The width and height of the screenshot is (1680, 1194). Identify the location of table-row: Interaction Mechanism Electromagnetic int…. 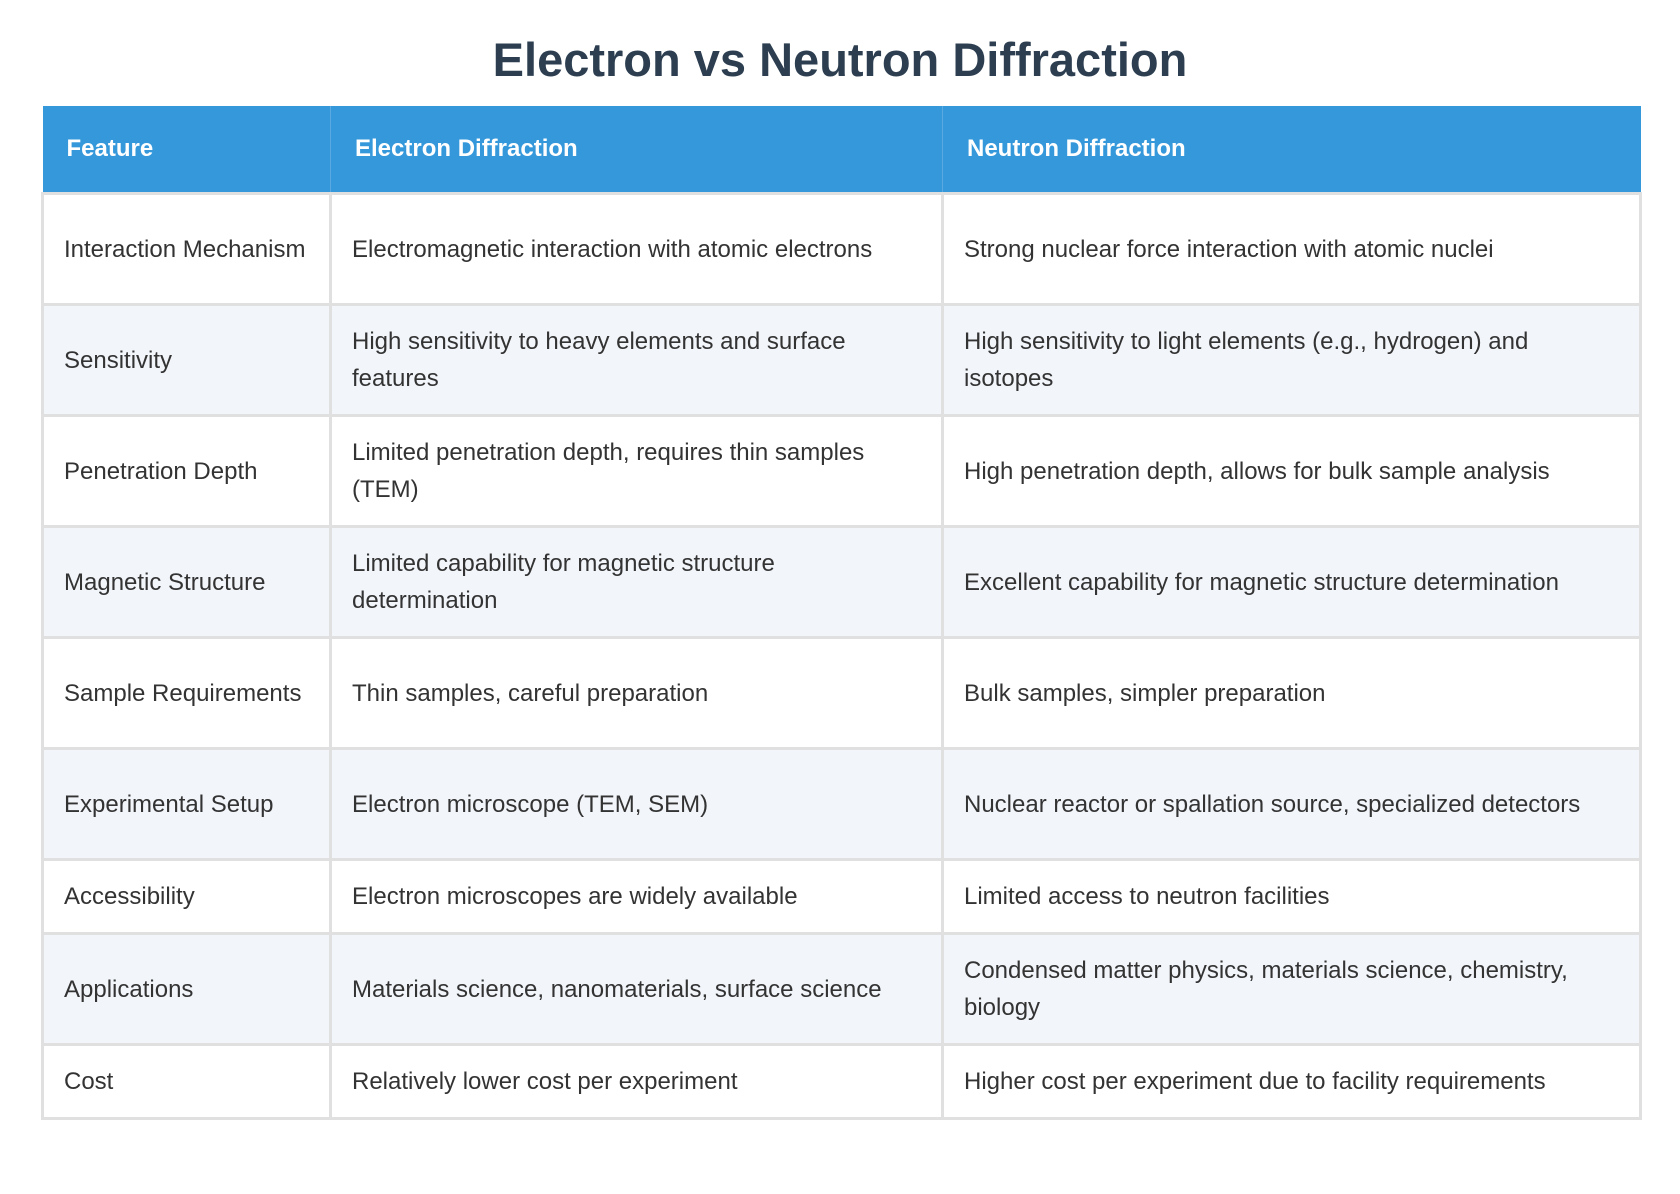
(841, 249).